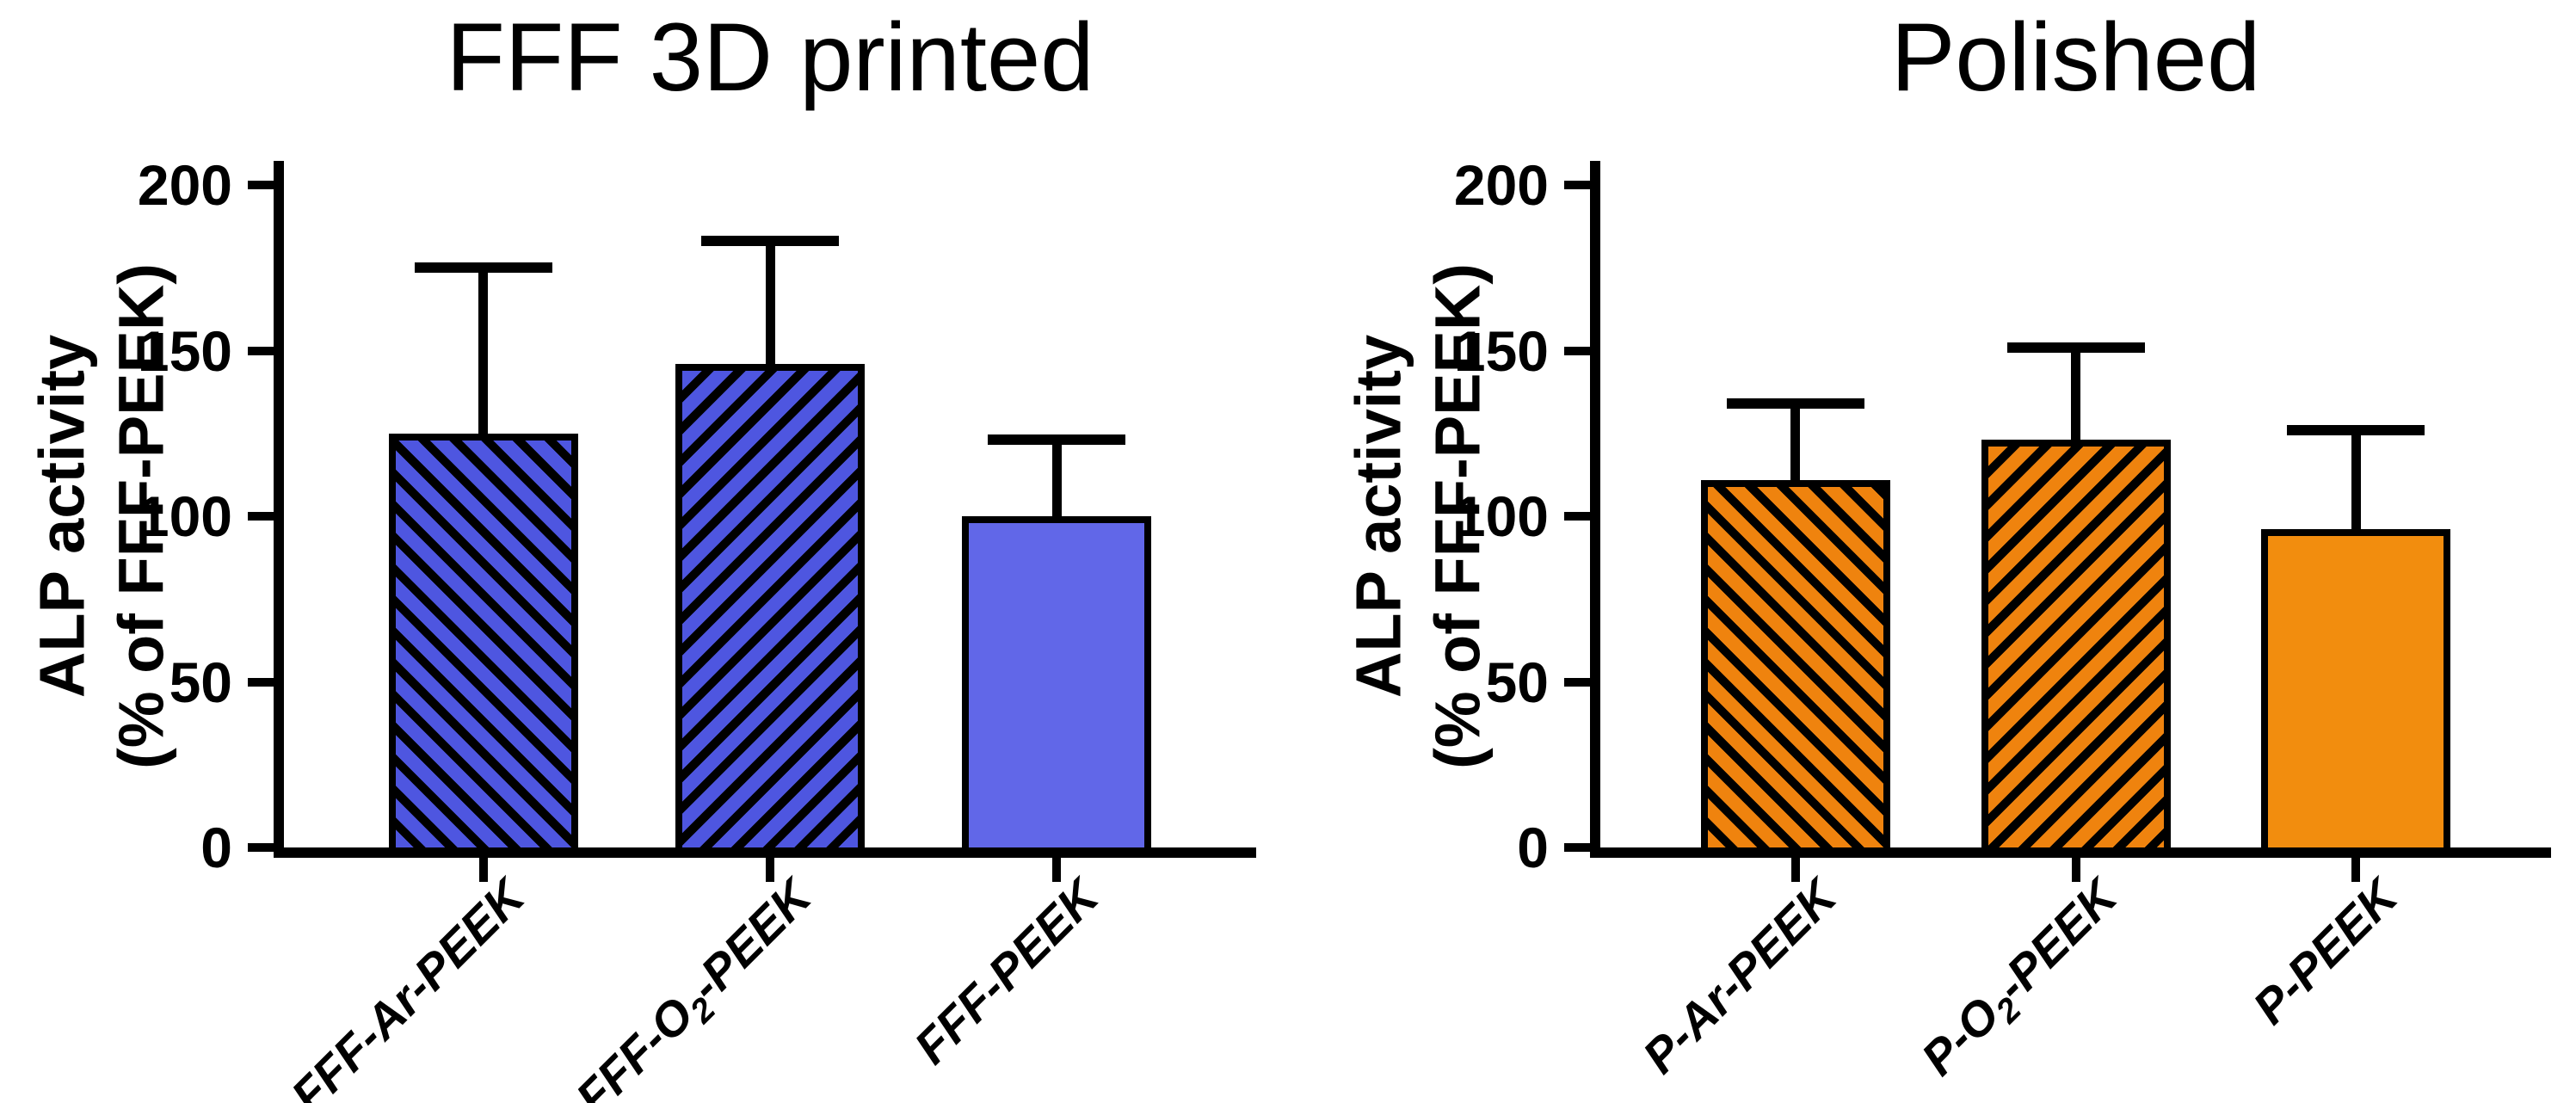 This screenshot has height=1103, width=2576. I want to click on x-tick-fff-peek, so click(1057, 870).